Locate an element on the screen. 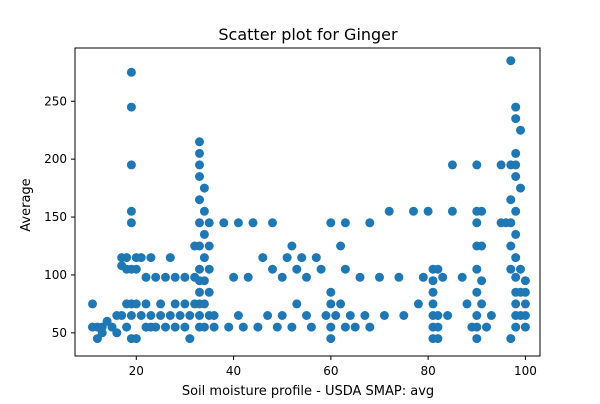 Image resolution: width=600 pixels, height=404 pixels. y-tick-label: 250 is located at coordinates (55, 101).